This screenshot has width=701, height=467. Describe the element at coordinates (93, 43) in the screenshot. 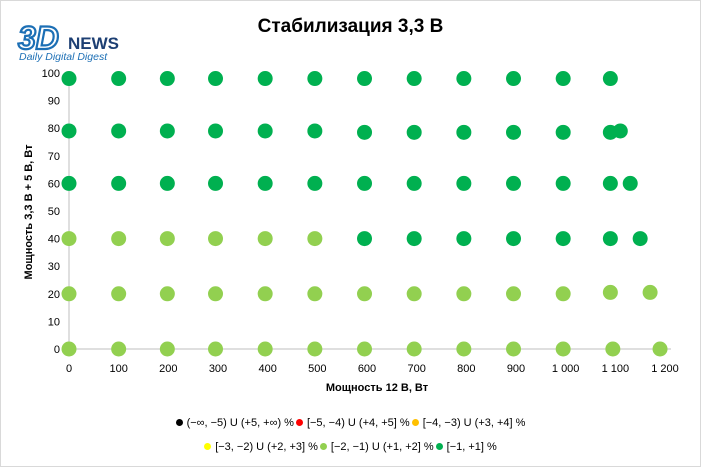

I see `logo-word: NEWS` at that location.